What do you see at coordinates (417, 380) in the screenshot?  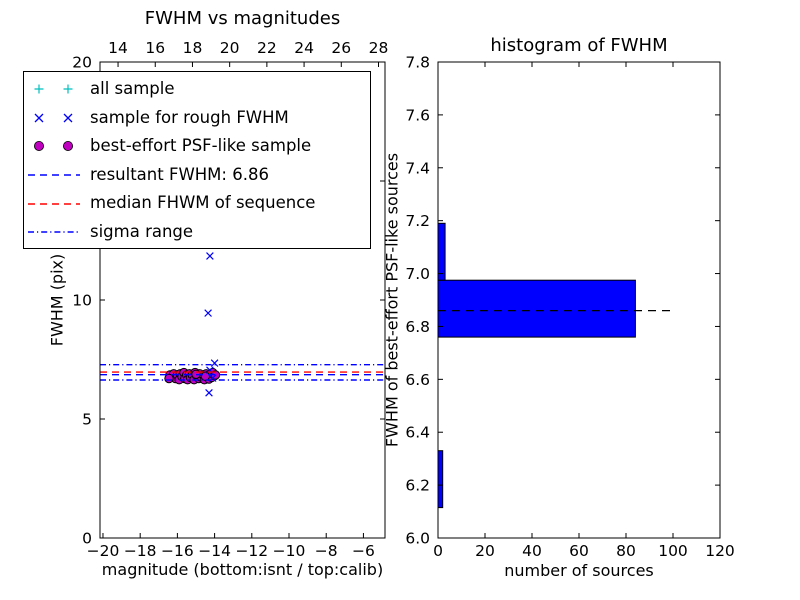 I see `svg-text: 6.6` at bounding box center [417, 380].